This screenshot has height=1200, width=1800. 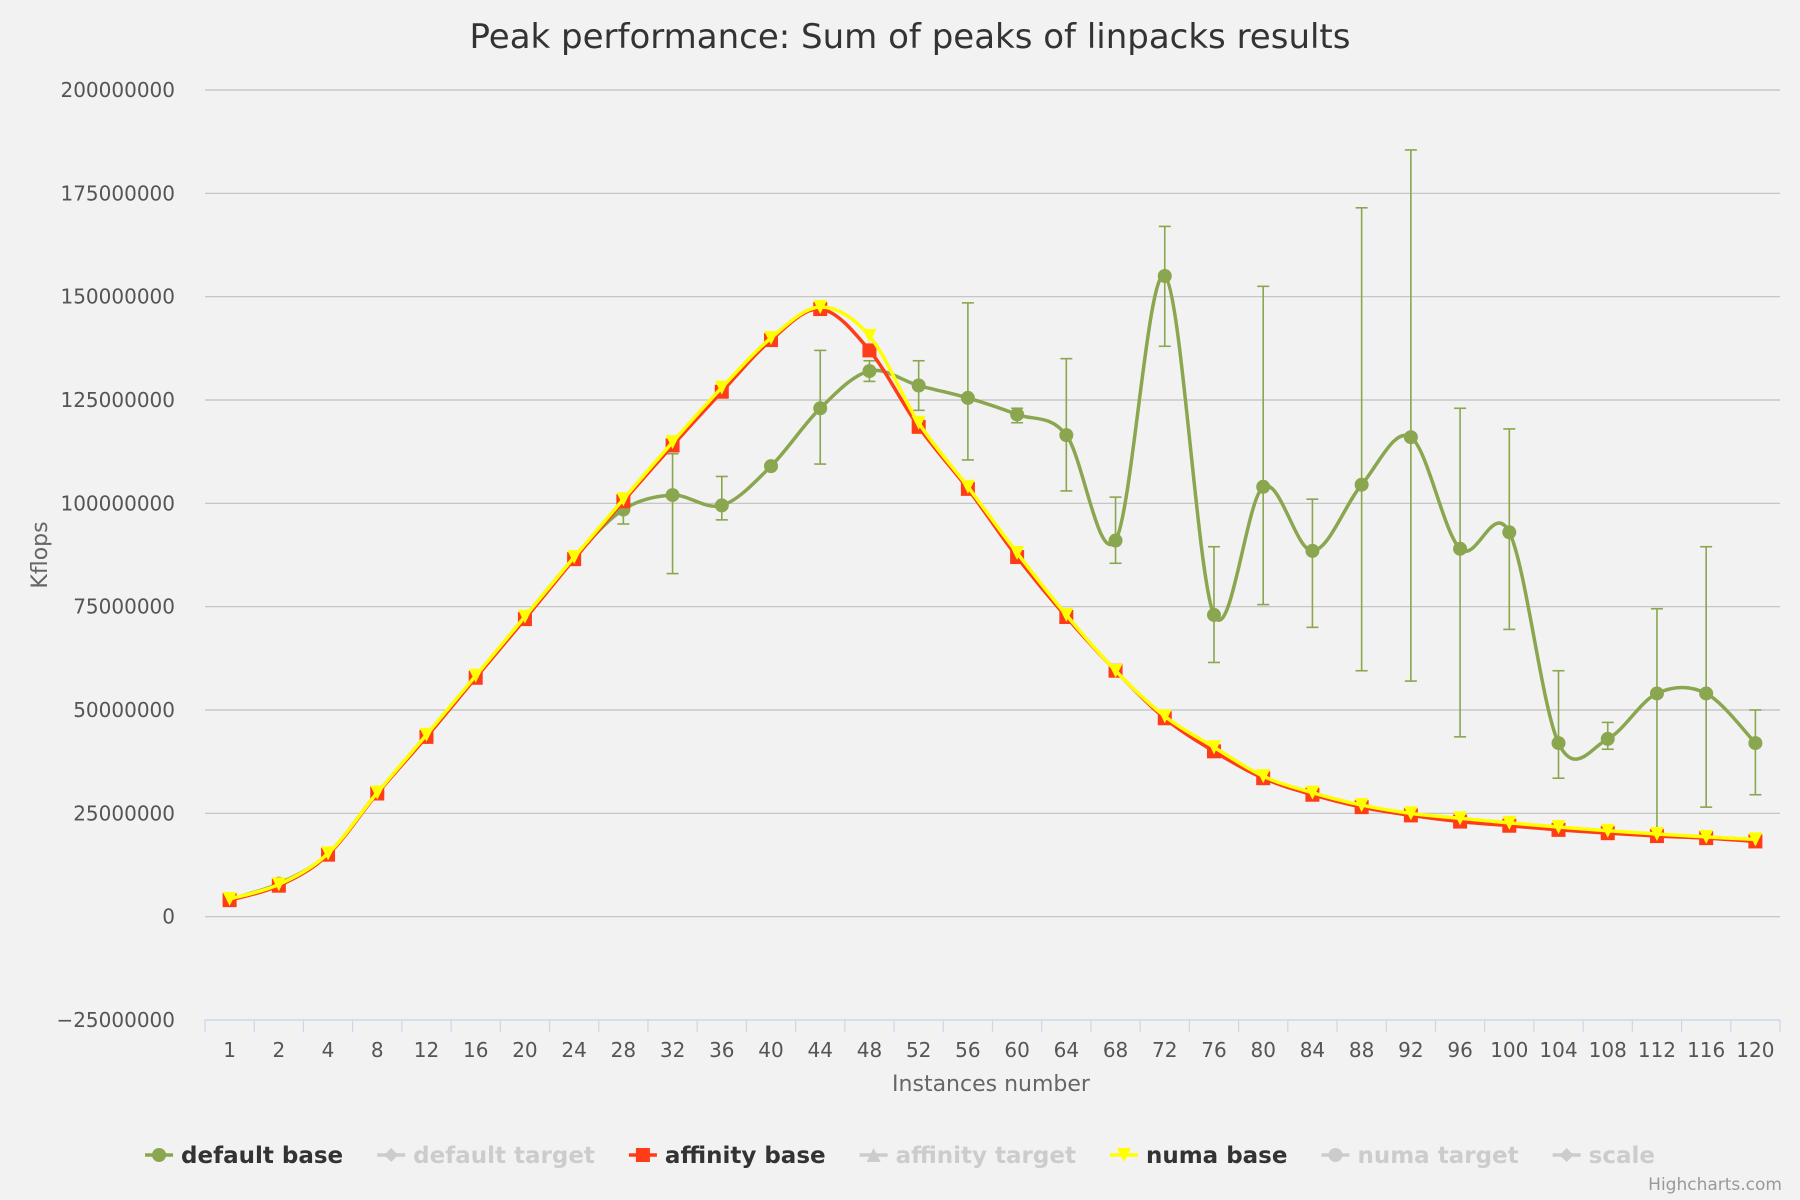 What do you see at coordinates (1603, 1156) in the screenshot?
I see `legend-item-scale: scale` at bounding box center [1603, 1156].